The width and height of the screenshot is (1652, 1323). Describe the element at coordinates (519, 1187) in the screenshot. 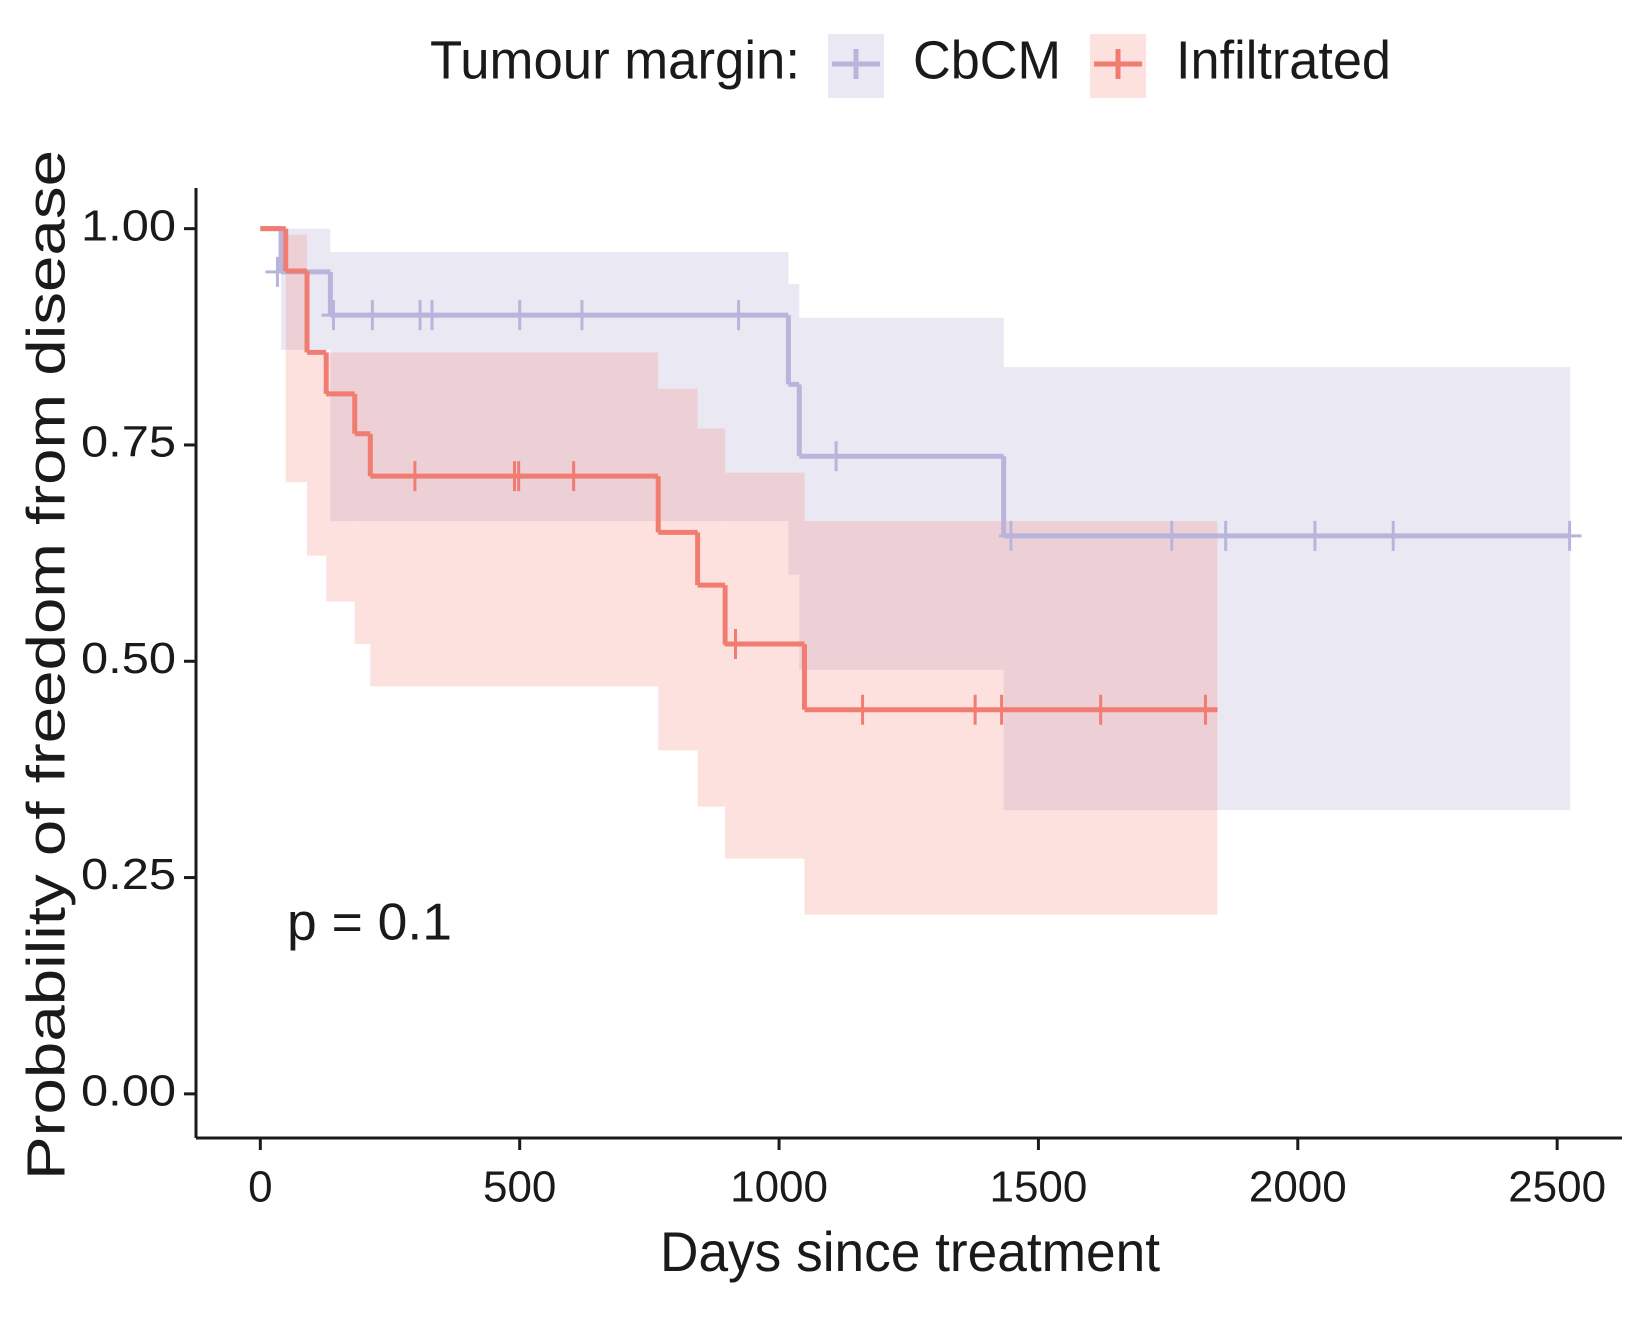

I see `x-tick-label: 500` at that location.